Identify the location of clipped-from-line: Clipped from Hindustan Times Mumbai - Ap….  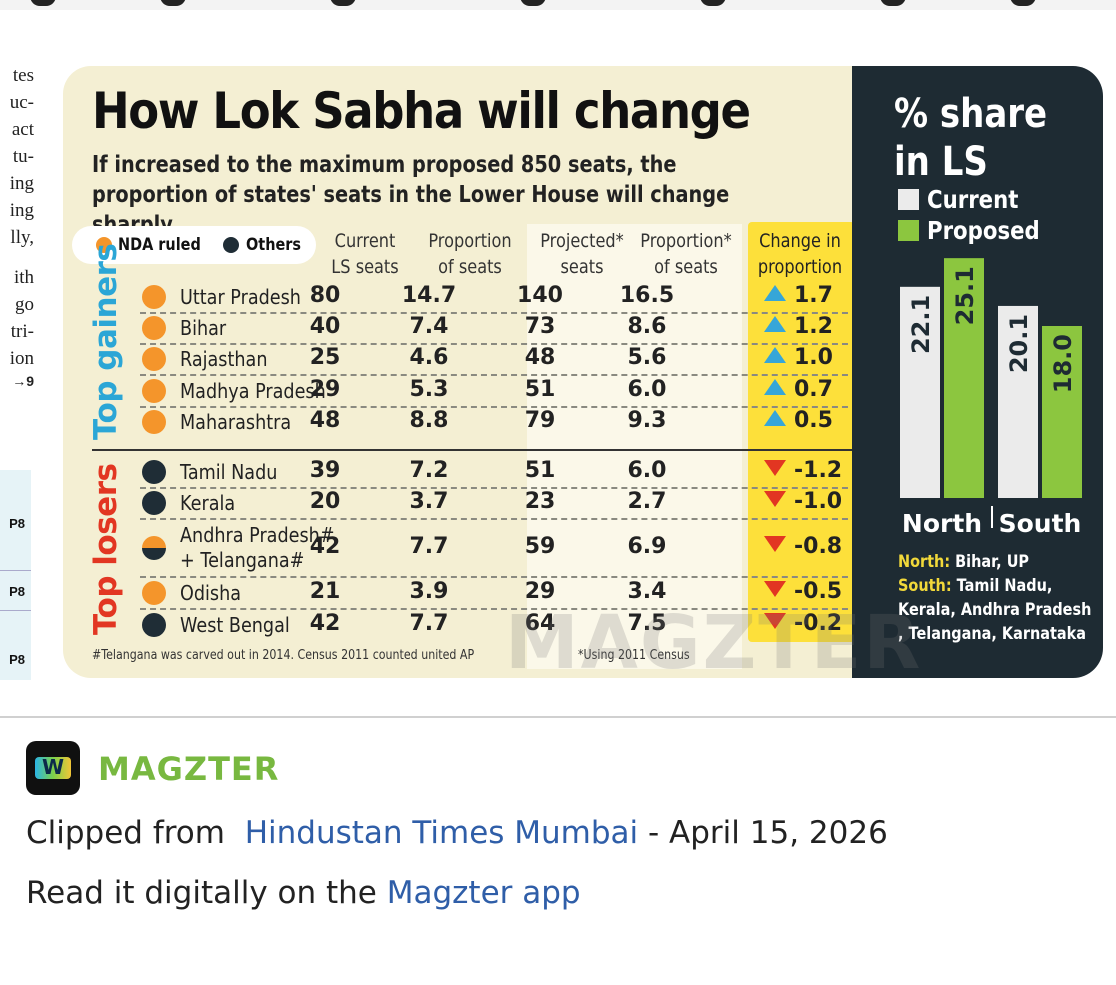
(457, 833).